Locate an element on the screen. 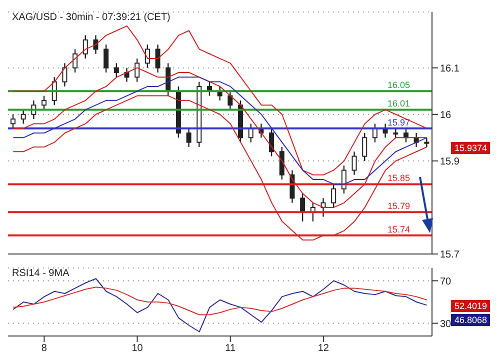 The height and width of the screenshot is (362, 500). text: 46.8068 is located at coordinates (470, 320).